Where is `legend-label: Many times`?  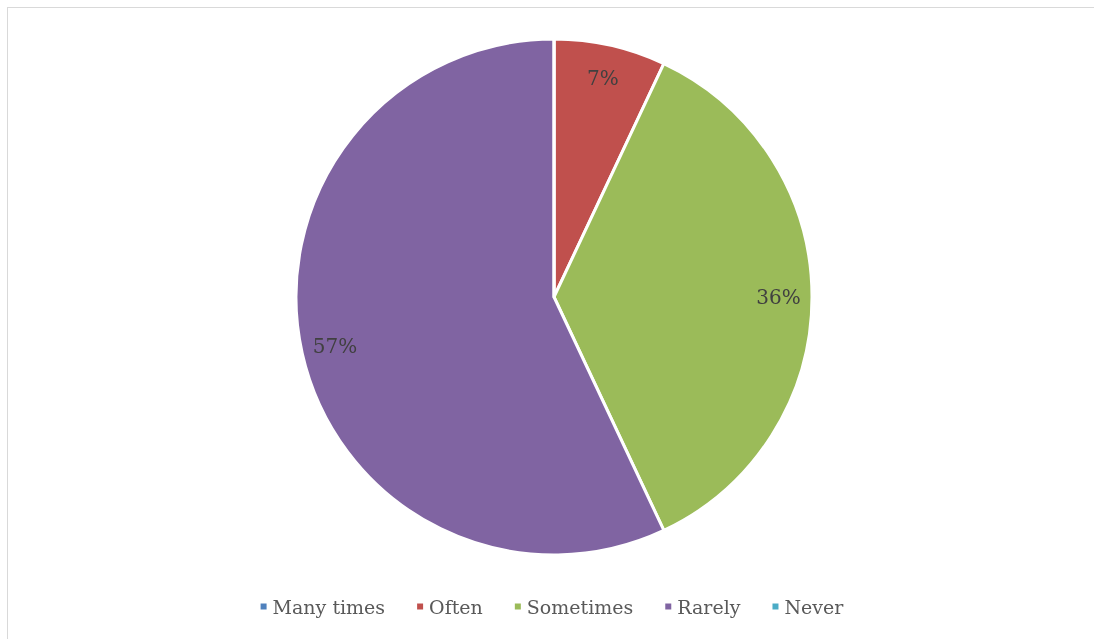
legend-label: Many times is located at coordinates (329, 606).